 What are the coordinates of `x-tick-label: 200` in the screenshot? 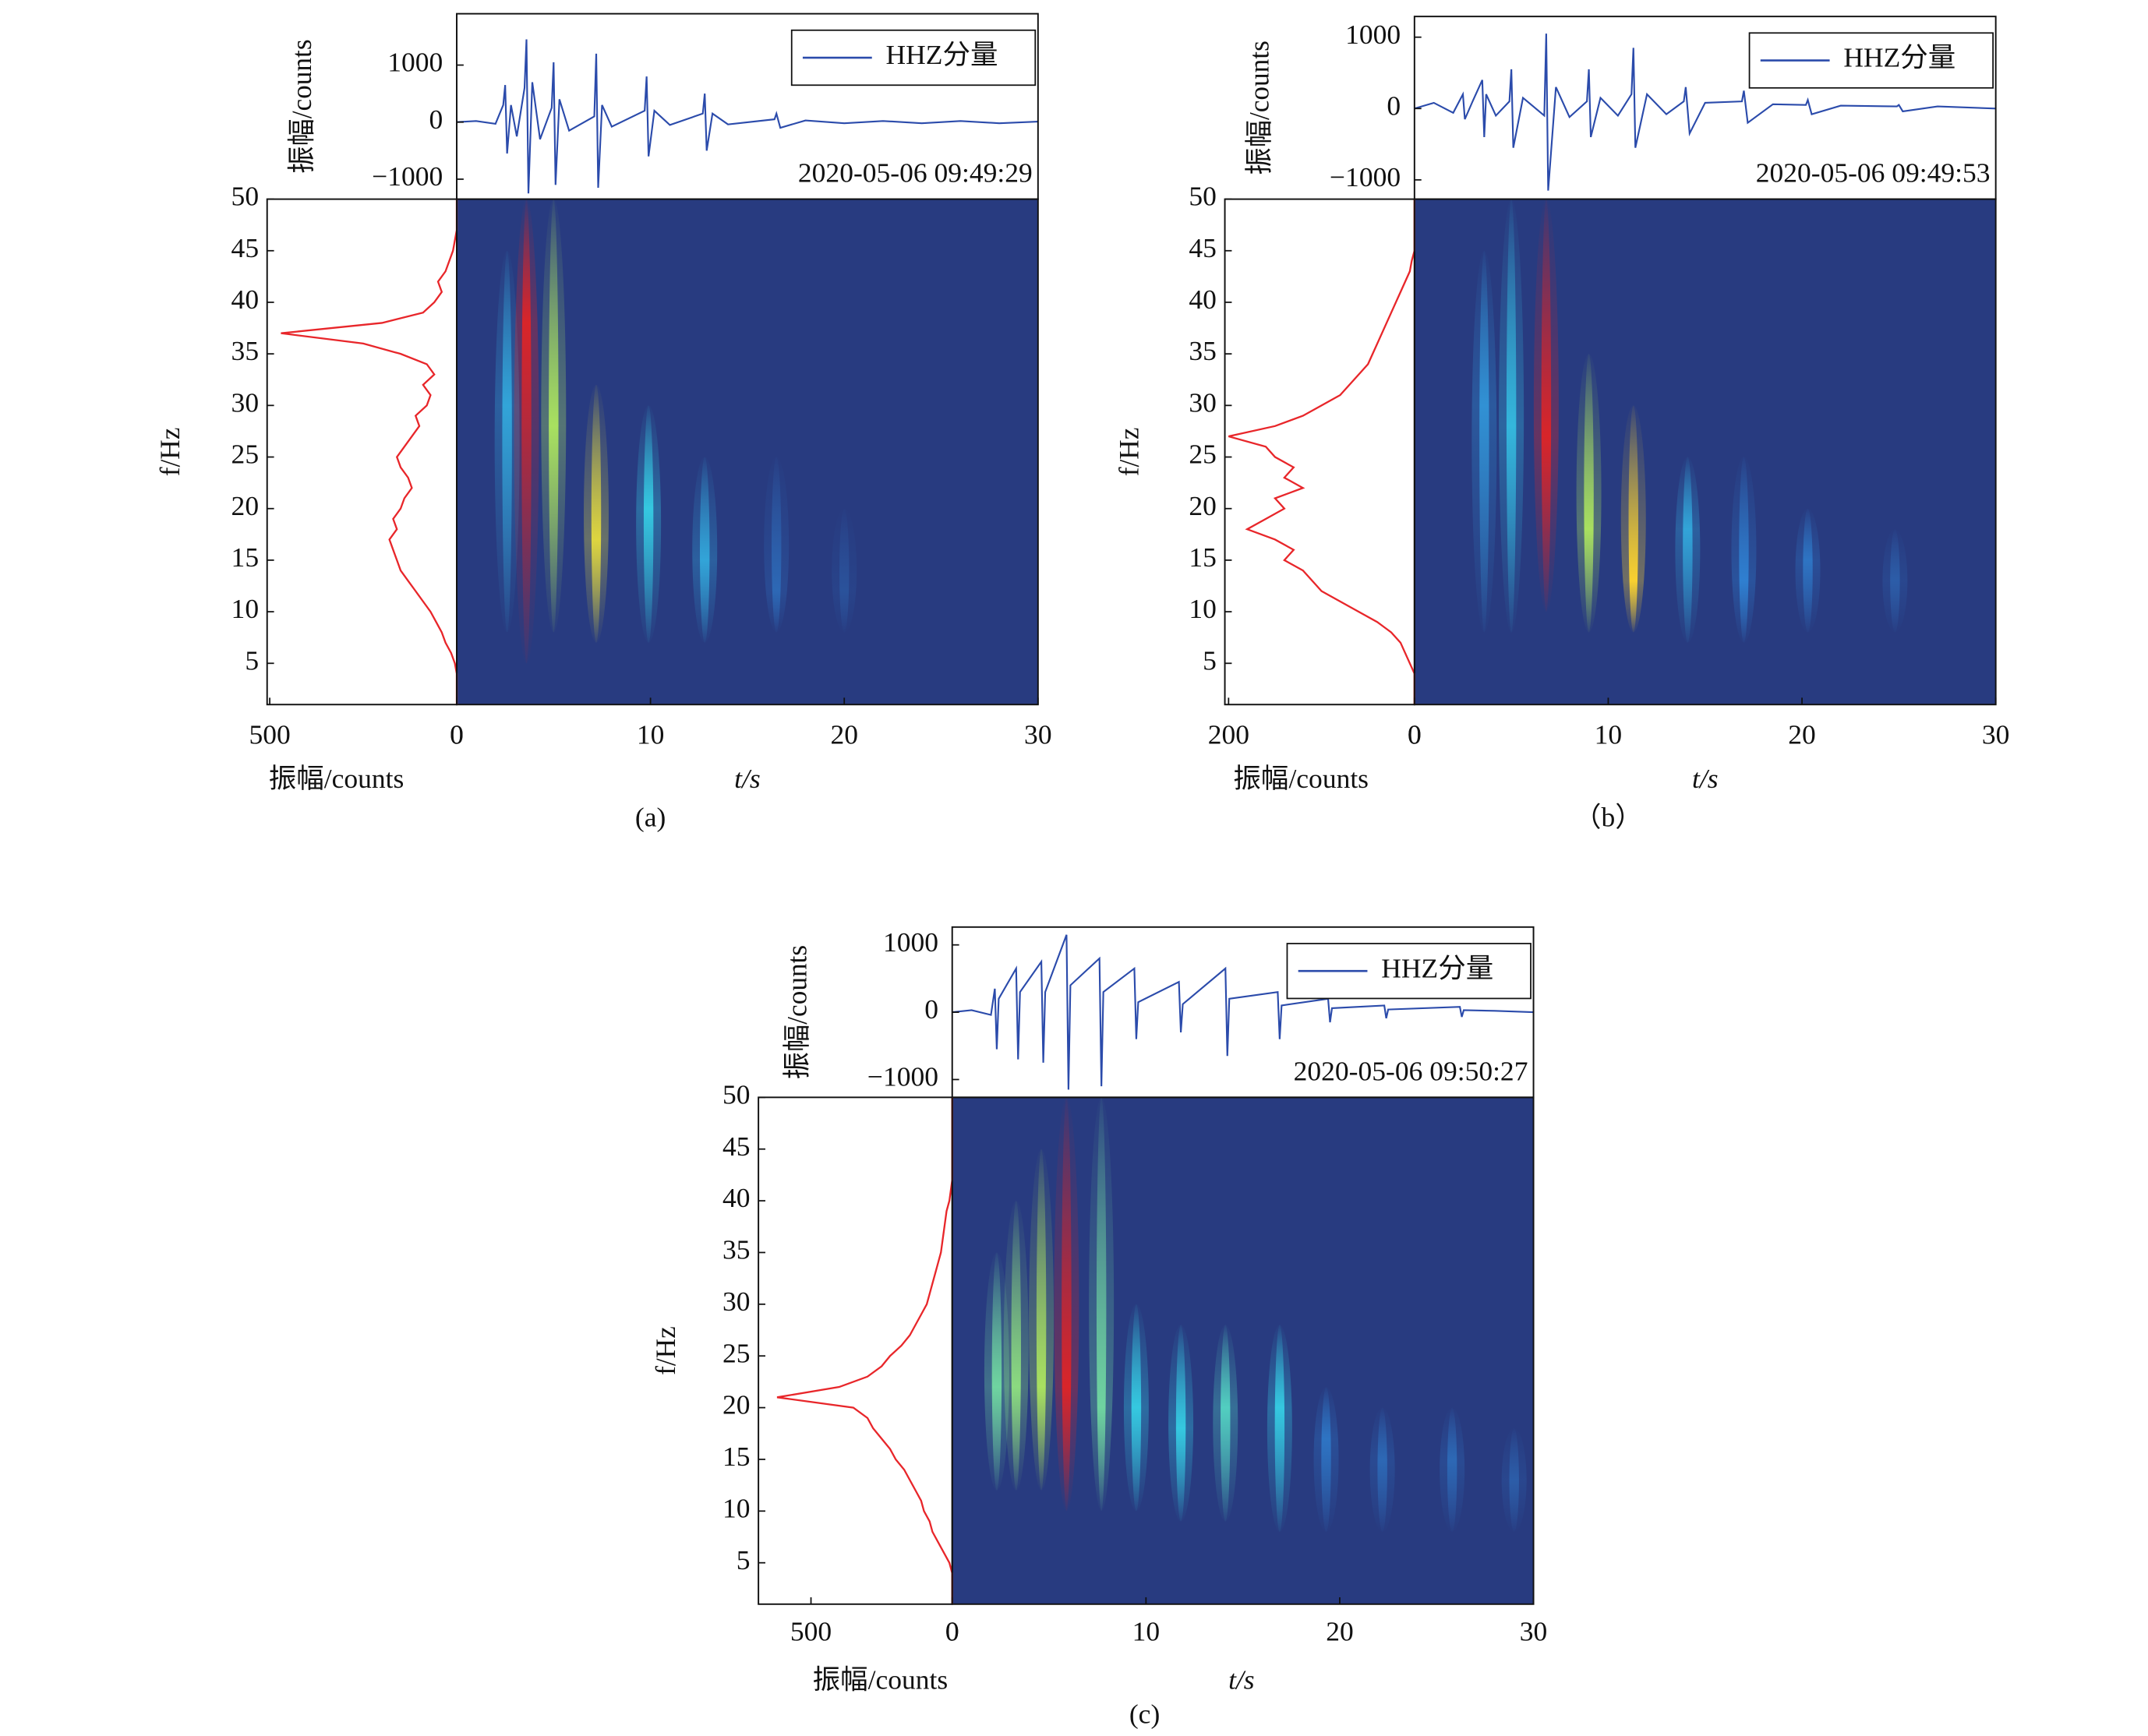 It's located at (1228, 734).